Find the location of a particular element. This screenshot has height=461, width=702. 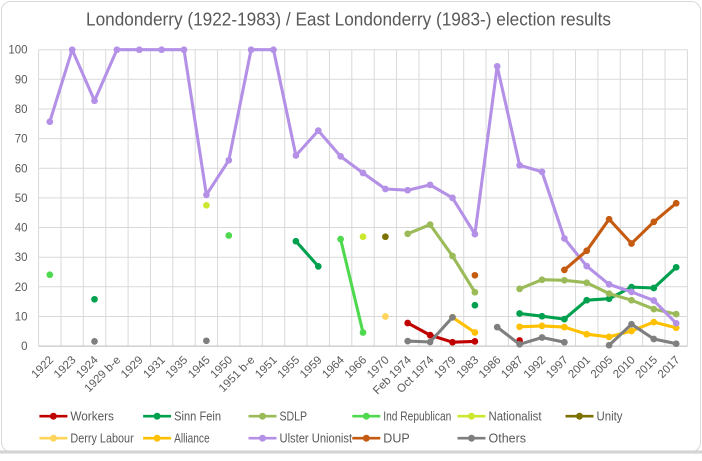

svg-text: Nationalist is located at coordinates (515, 417).